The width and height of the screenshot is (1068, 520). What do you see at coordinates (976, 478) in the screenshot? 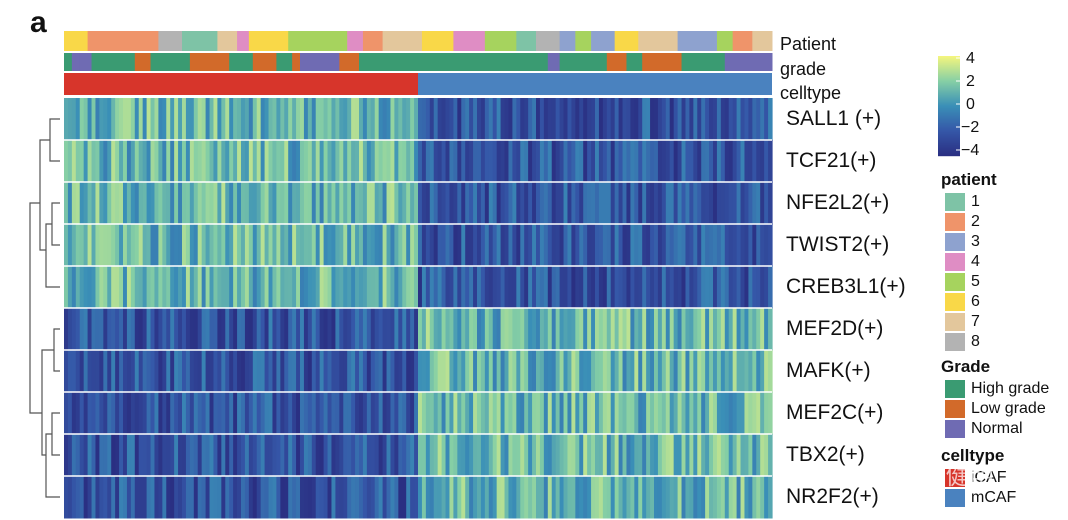
I see `celltype-legend-item: iCAF` at bounding box center [976, 478].